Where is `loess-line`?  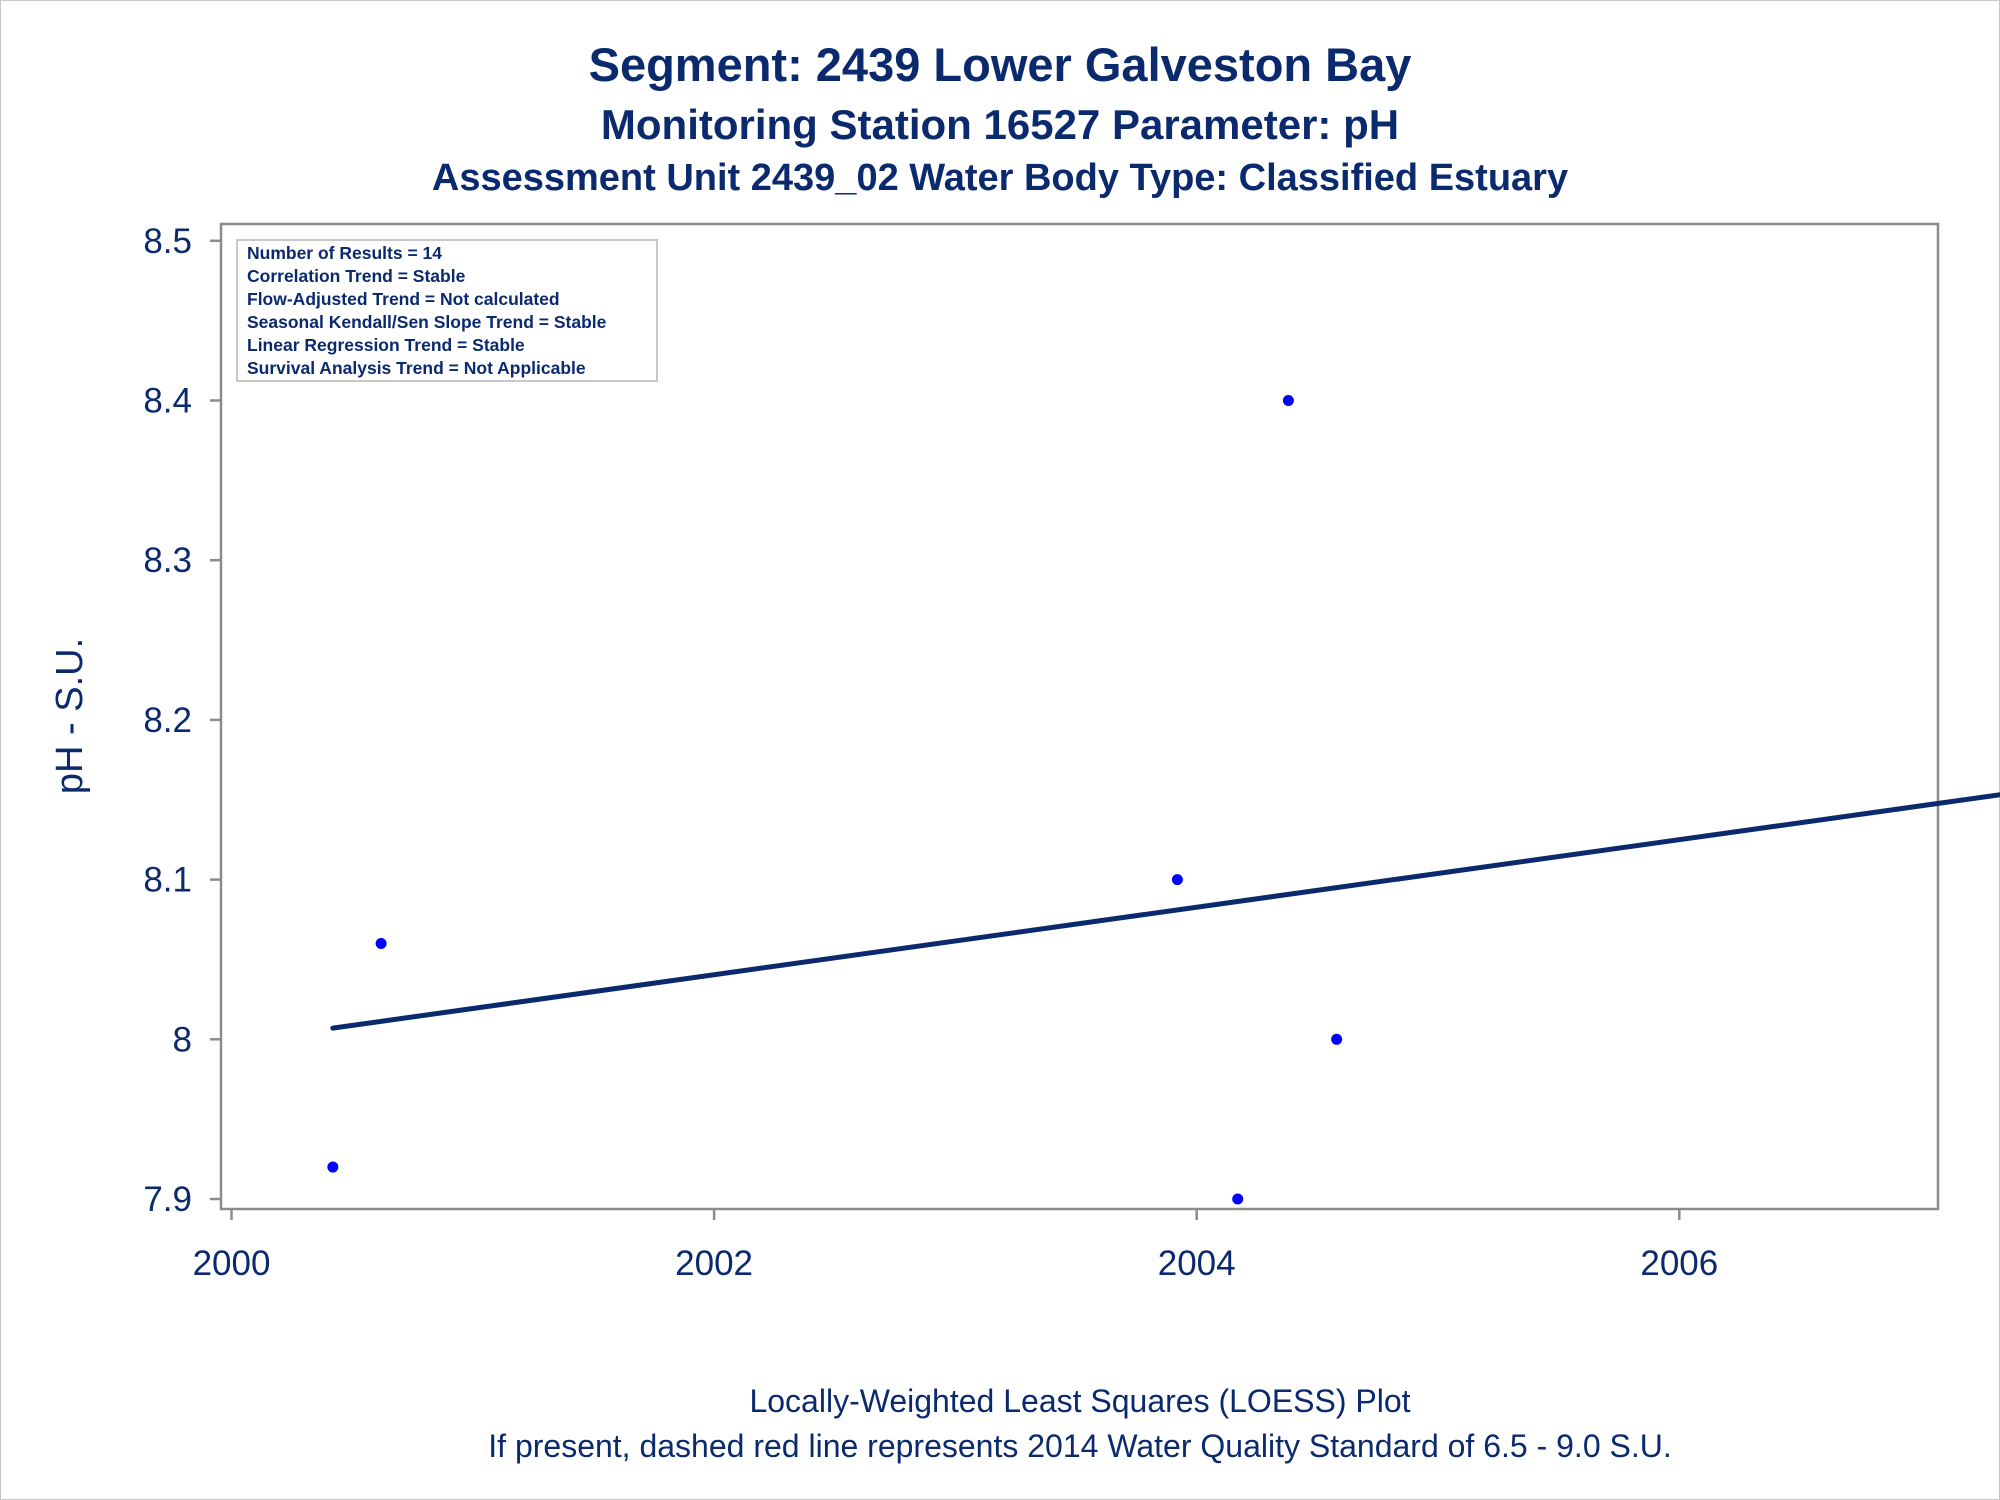 loess-line is located at coordinates (1165, 911).